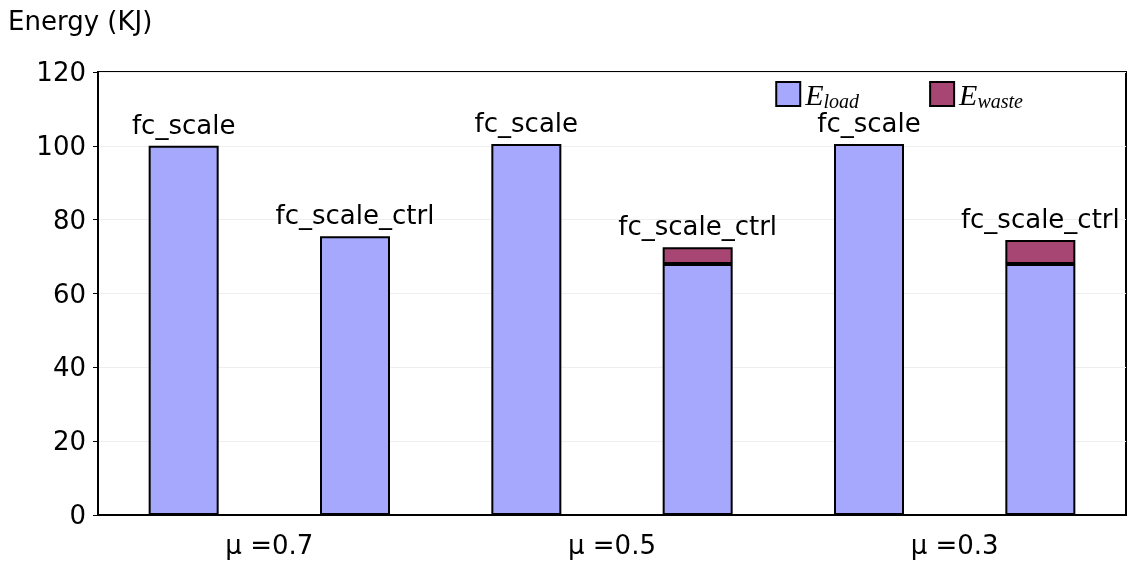 This screenshot has height=579, width=1128. I want to click on y-tick-label: 80, so click(69, 219).